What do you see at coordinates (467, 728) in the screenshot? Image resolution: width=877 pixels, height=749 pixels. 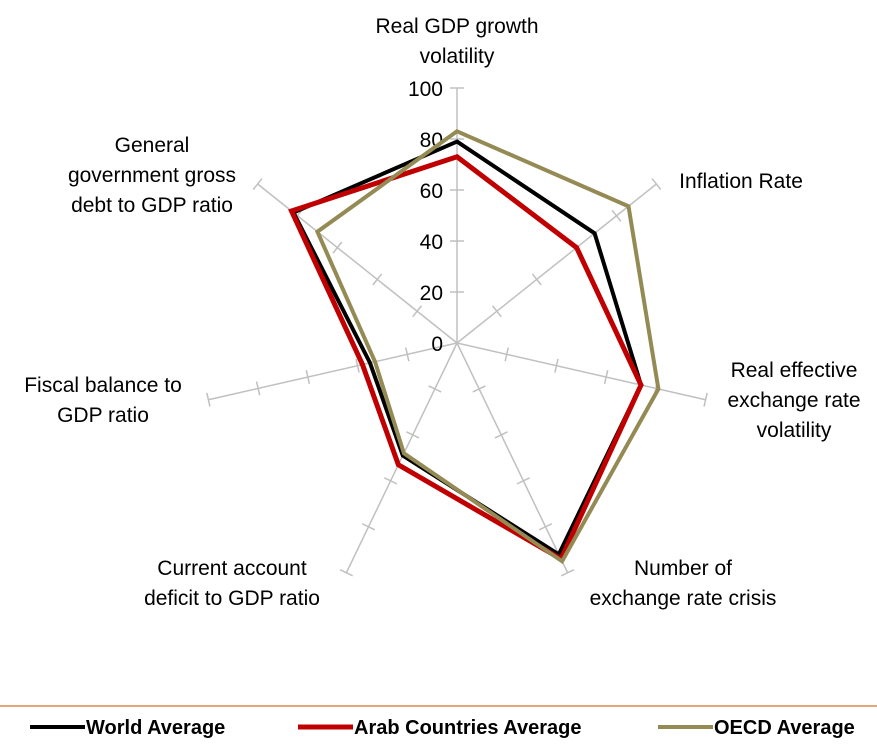 I see `legend-label-arab-countries-average: Arab Countries Average` at bounding box center [467, 728].